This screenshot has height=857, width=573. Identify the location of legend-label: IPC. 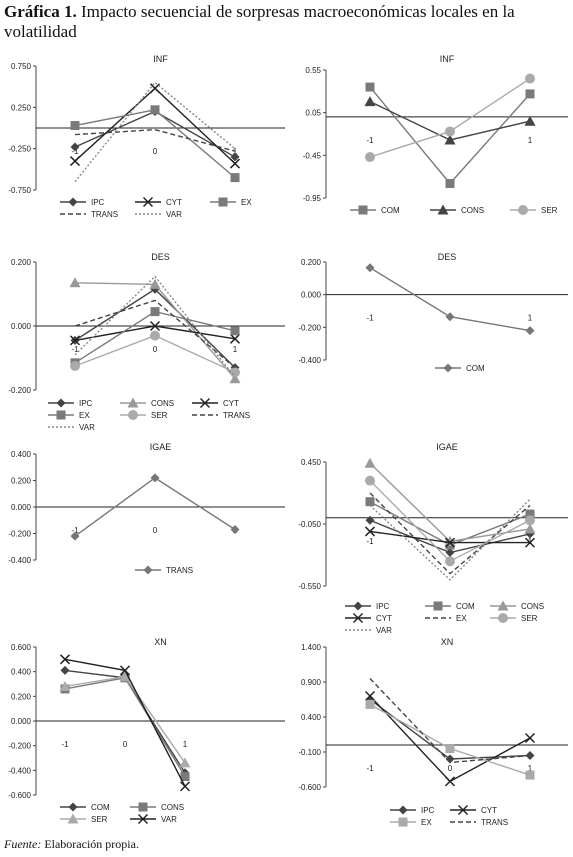
(98, 202).